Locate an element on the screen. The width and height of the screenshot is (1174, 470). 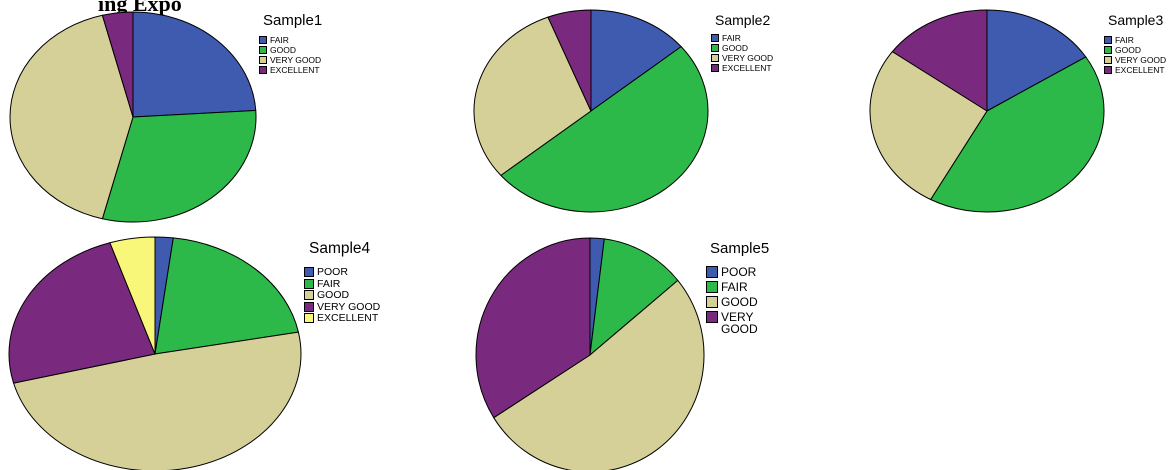
chart-title-sample4: Sample4 is located at coordinates (340, 248).